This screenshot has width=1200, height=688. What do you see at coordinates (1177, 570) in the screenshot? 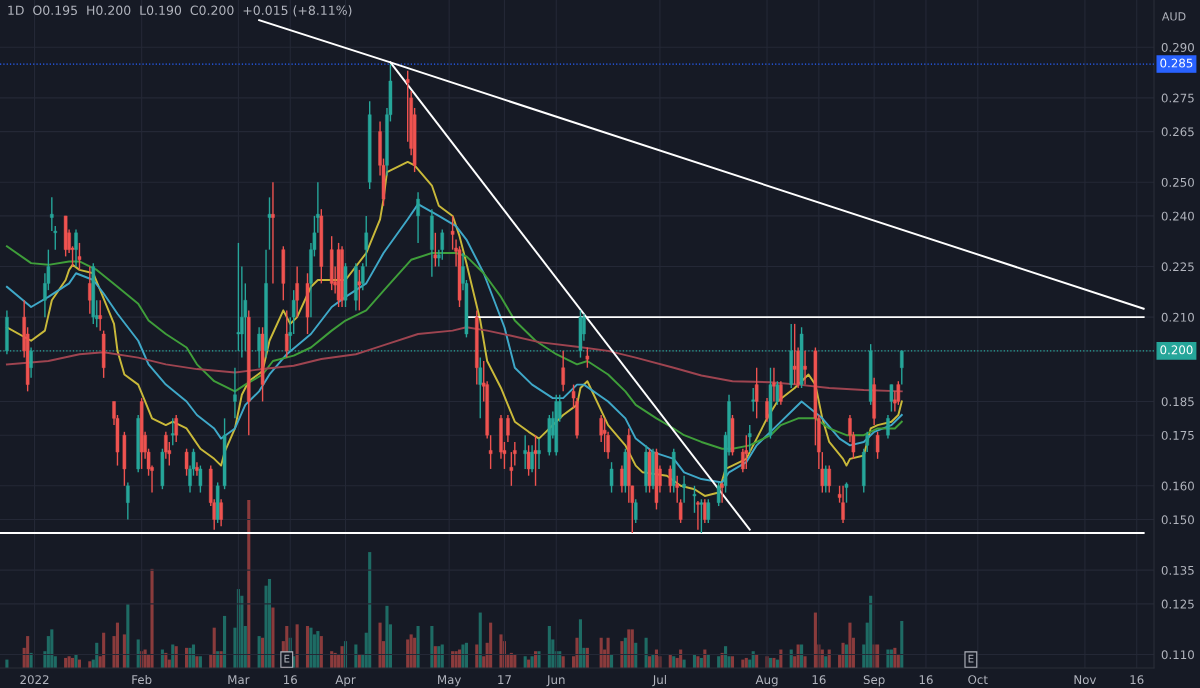
I see `y-tick-label: 0.135` at bounding box center [1177, 570].